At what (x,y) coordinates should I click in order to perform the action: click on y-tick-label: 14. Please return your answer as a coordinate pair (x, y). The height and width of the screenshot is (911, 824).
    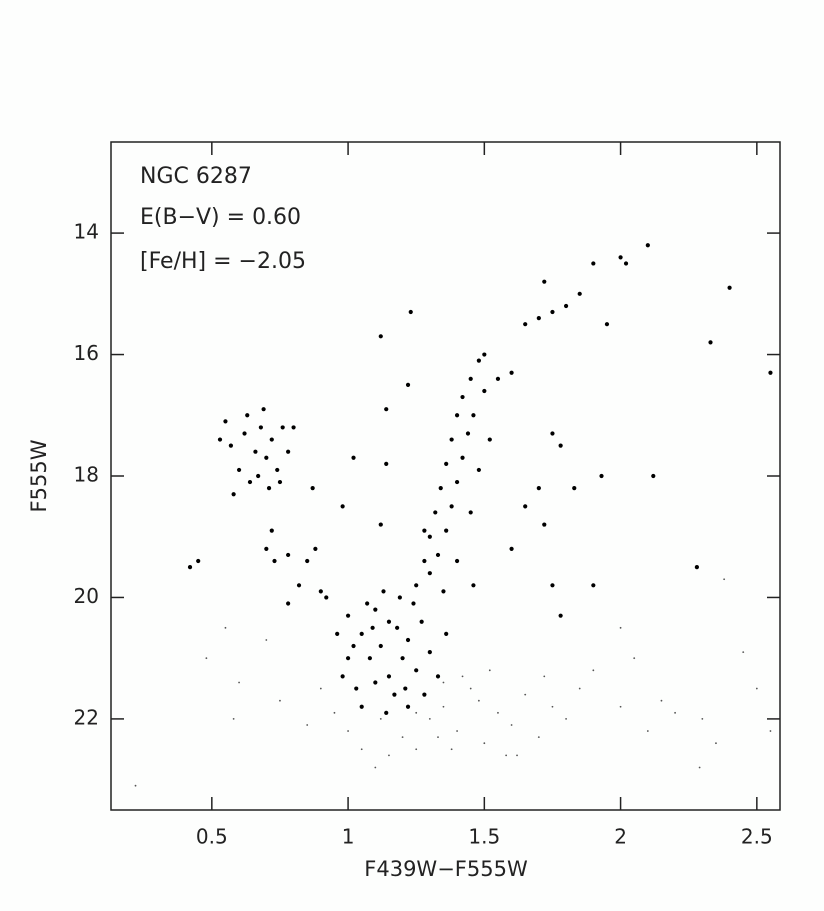
    Looking at the image, I should click on (86, 232).